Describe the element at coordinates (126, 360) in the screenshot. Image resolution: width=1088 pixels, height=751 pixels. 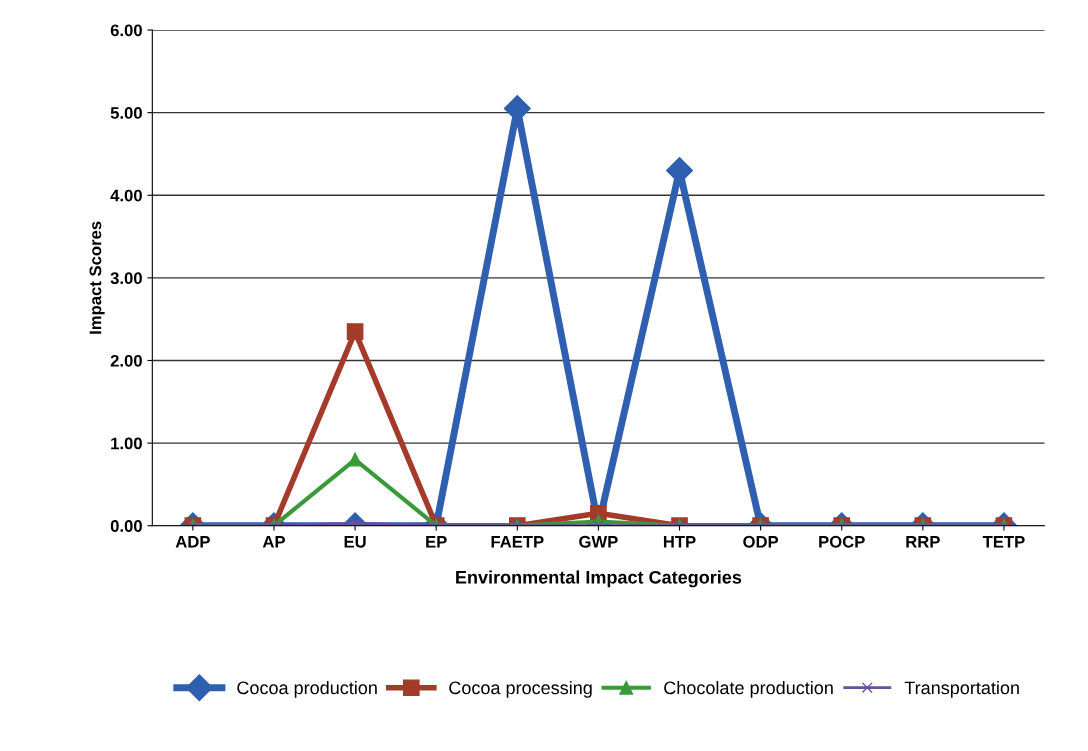
I see `y-tick-label: 2.00` at that location.